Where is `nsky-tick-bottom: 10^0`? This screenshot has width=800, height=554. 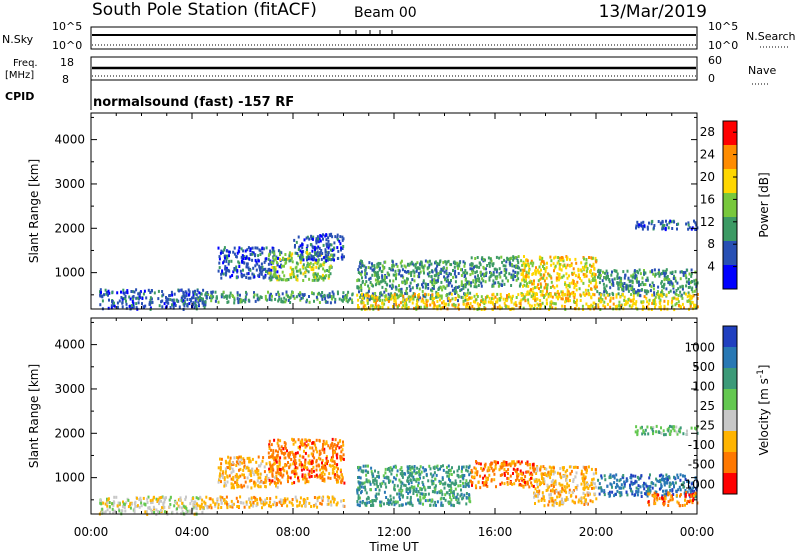
nsky-tick-bottom: 10^0 is located at coordinates (67, 45).